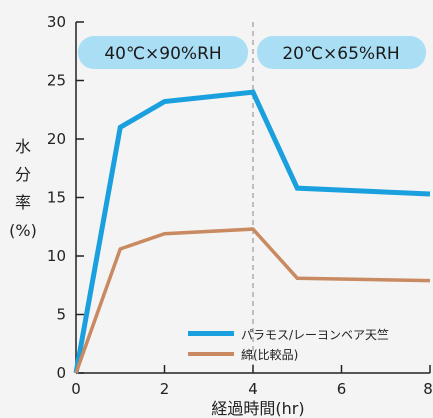 The height and width of the screenshot is (418, 433). I want to click on y-label-char-1: 水, so click(23, 146).